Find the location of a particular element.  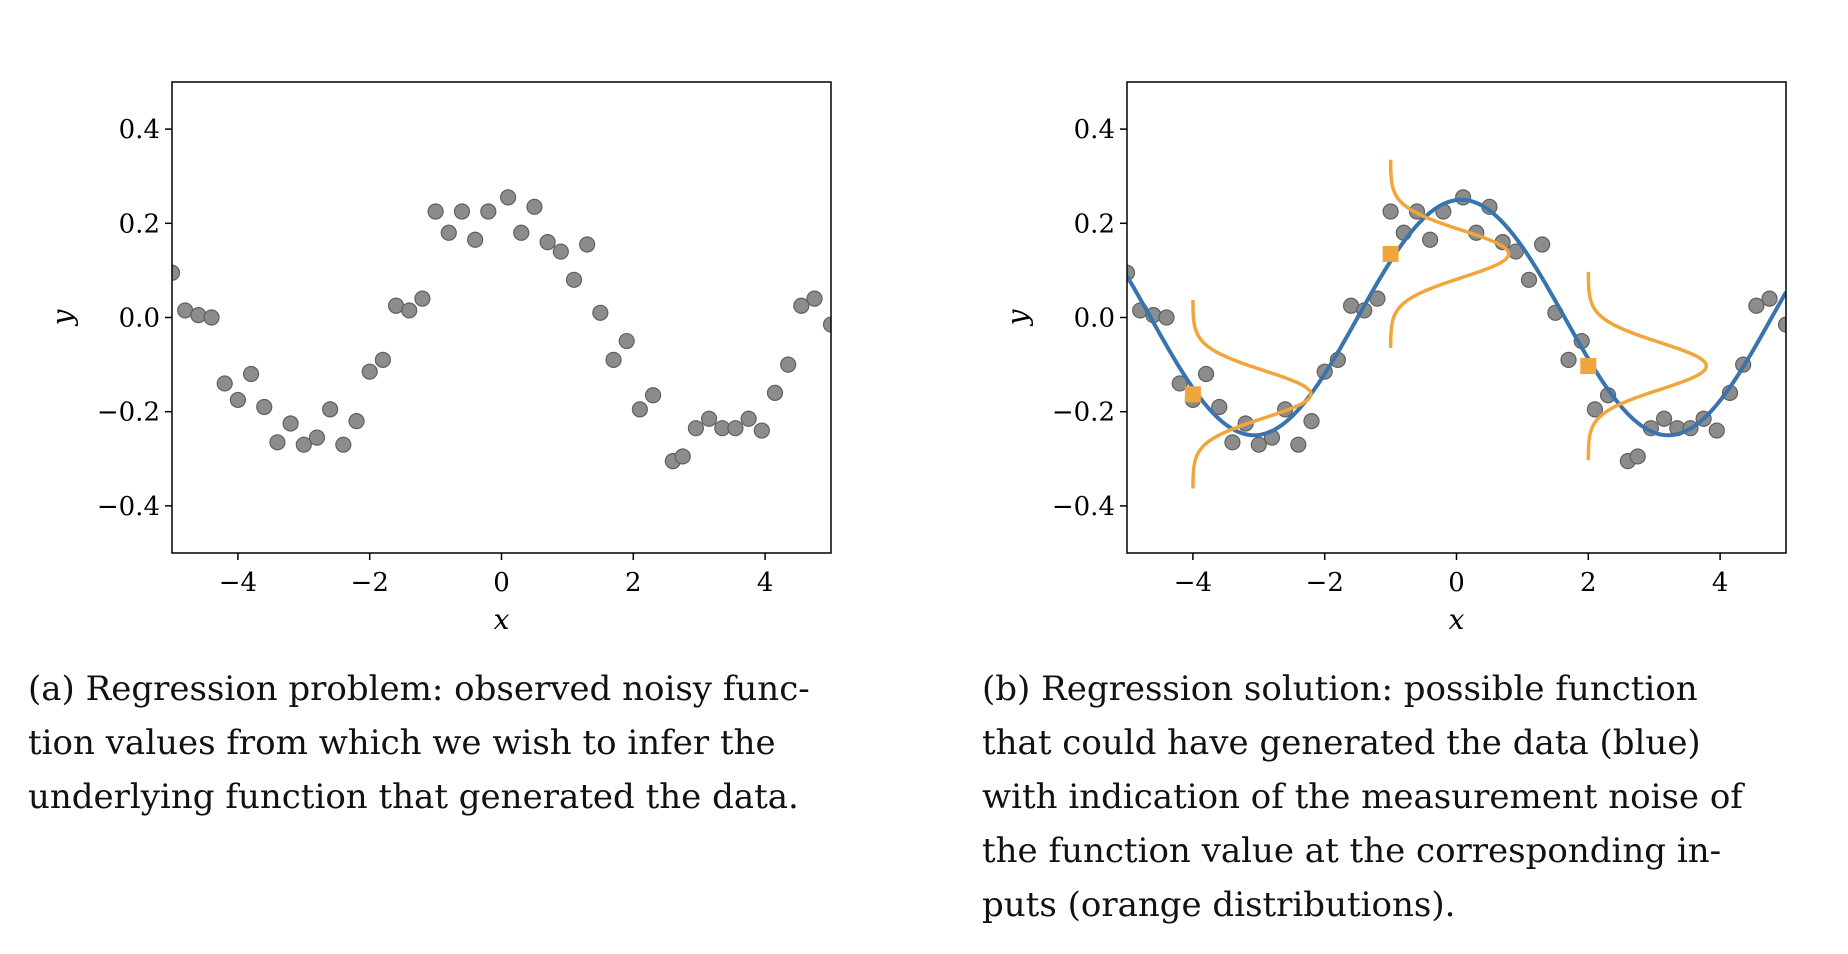

y-tick-label: −0.4 is located at coordinates (1083, 507).